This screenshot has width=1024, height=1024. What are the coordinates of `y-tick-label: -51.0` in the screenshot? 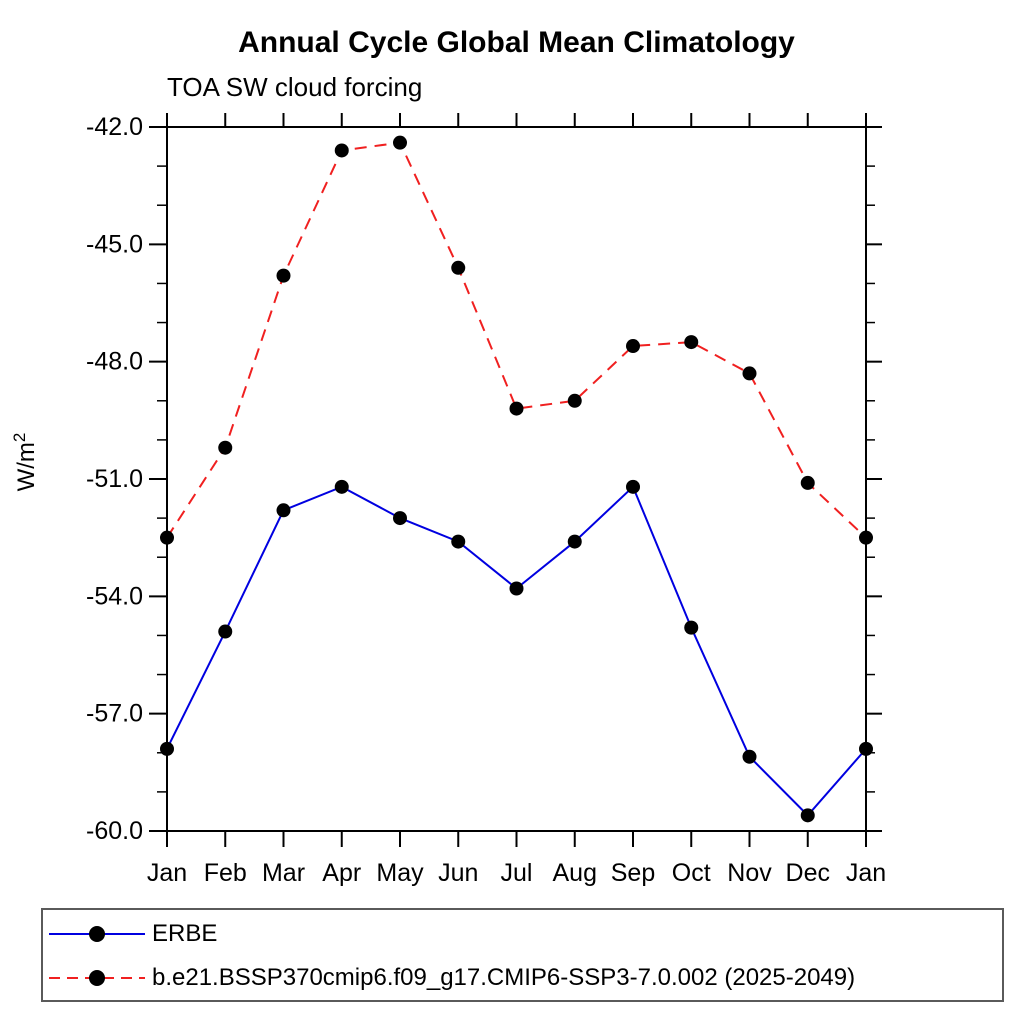 It's located at (114, 479).